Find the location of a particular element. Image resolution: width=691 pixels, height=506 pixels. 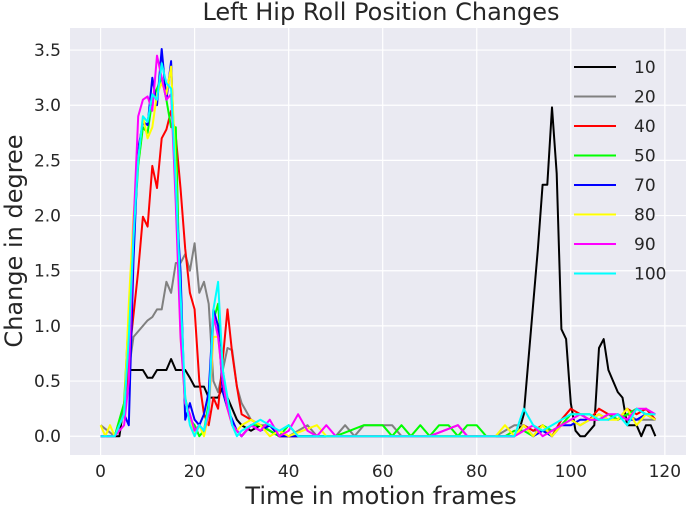

legend-label: 100 is located at coordinates (650, 275).